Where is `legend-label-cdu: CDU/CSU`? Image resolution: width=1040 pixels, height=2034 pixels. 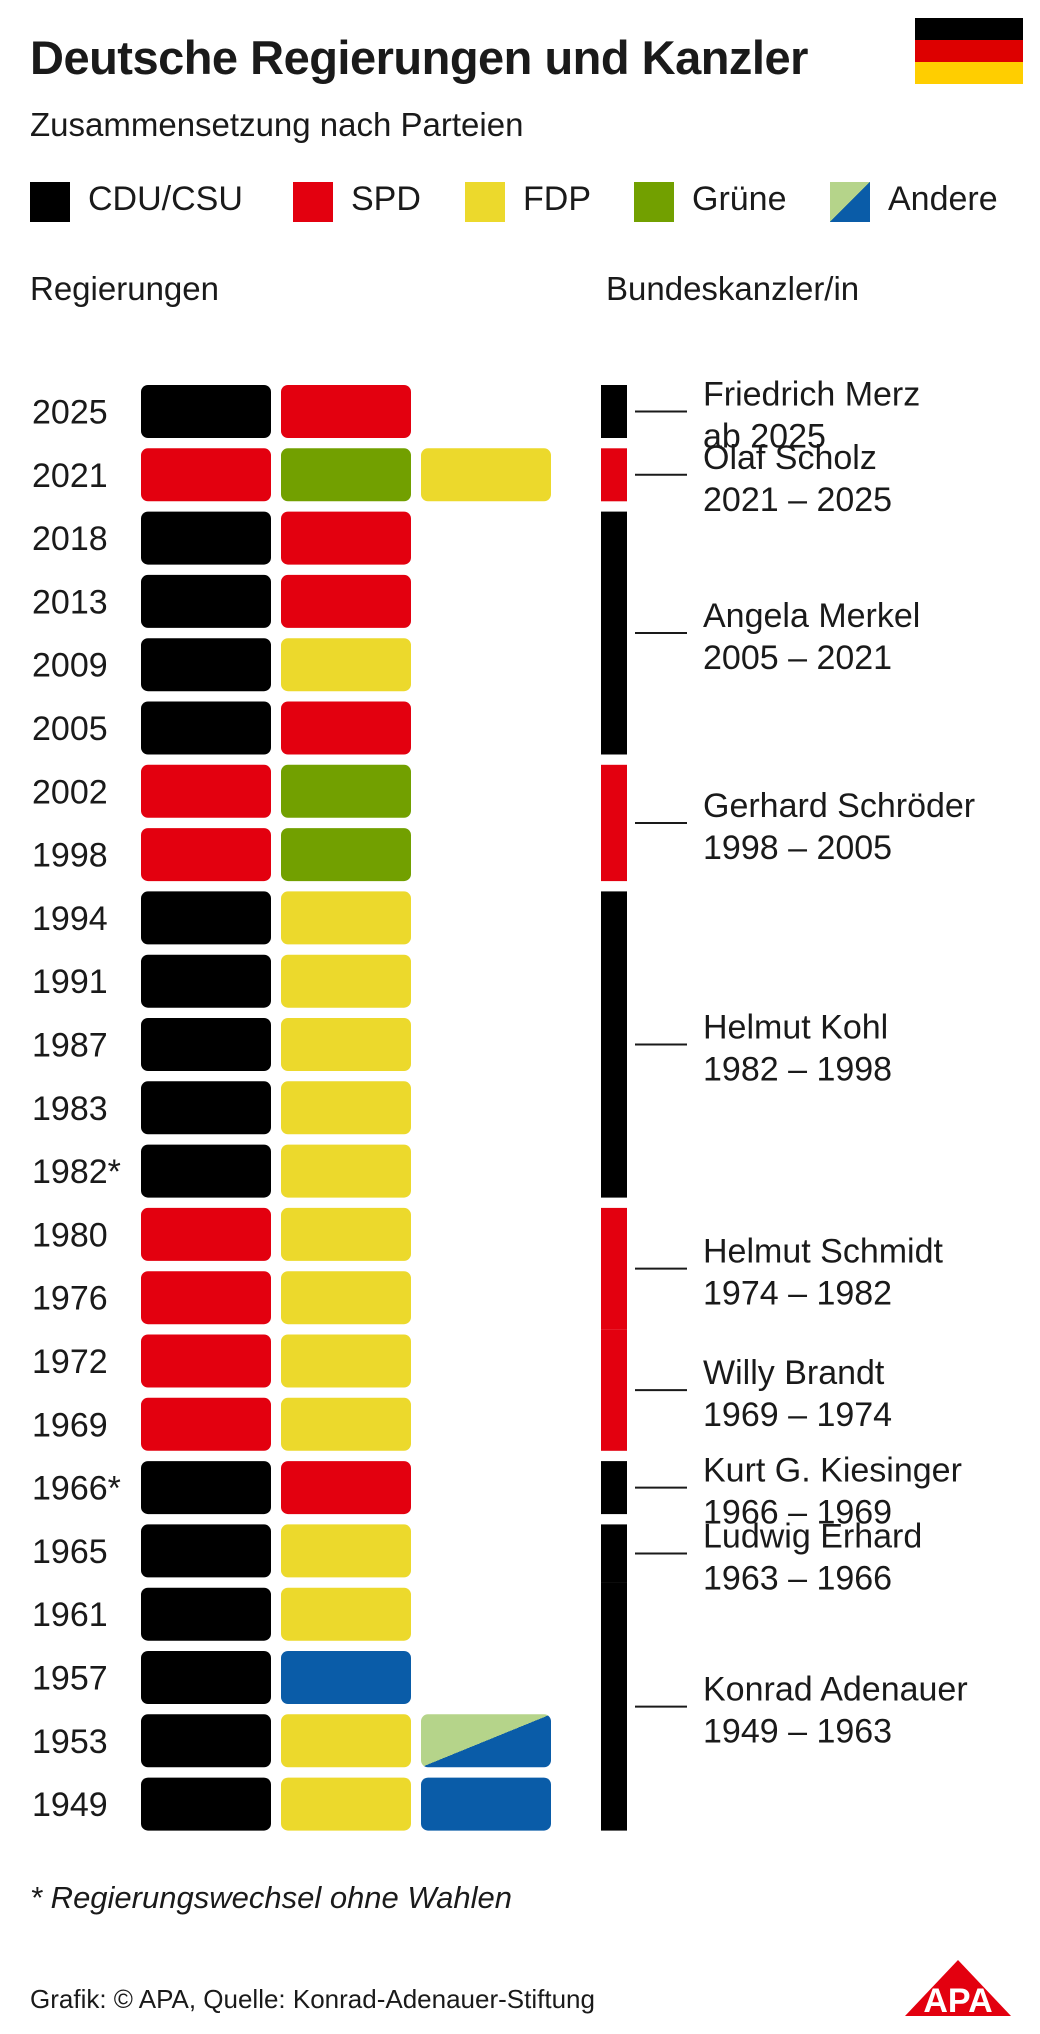 legend-label-cdu: CDU/CSU is located at coordinates (165, 199).